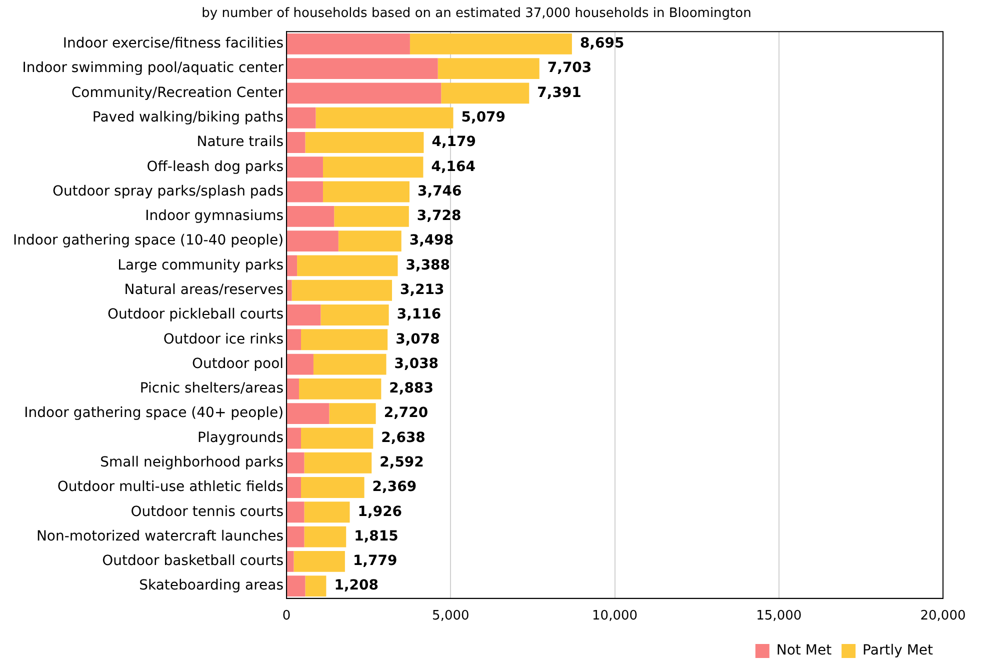 This screenshot has width=988, height=668. What do you see at coordinates (402, 462) in the screenshot?
I see `total-label: 2,592` at bounding box center [402, 462].